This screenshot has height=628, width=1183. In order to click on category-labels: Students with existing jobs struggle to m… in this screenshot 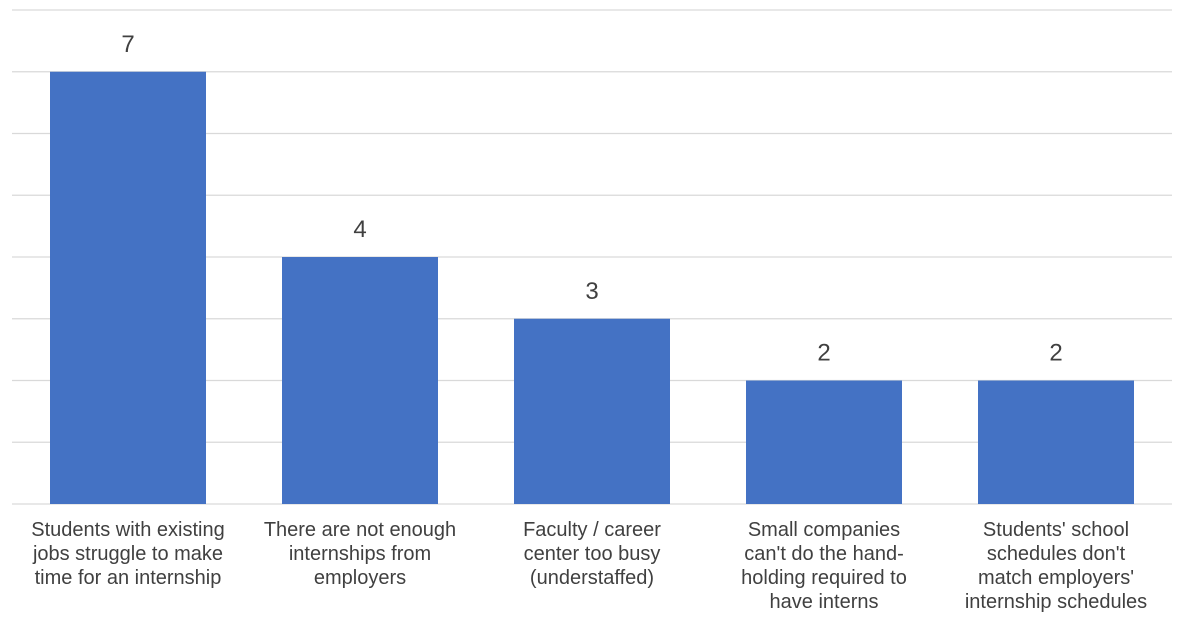, I will do `click(589, 566)`.